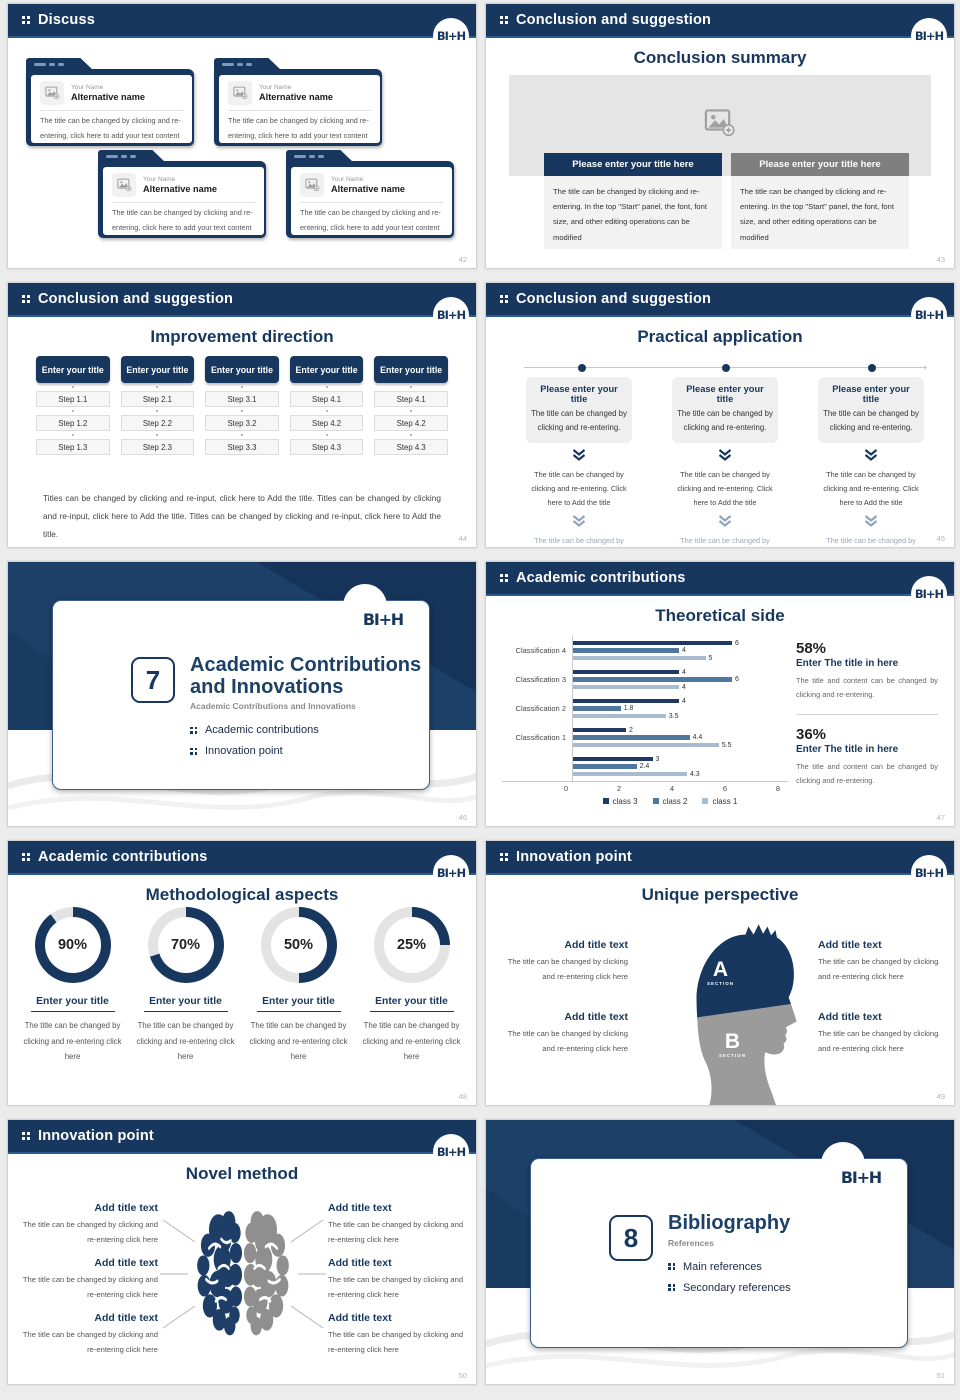 The width and height of the screenshot is (960, 1400). What do you see at coordinates (613, 20) in the screenshot?
I see `header-title: Conclusion and suggestion` at bounding box center [613, 20].